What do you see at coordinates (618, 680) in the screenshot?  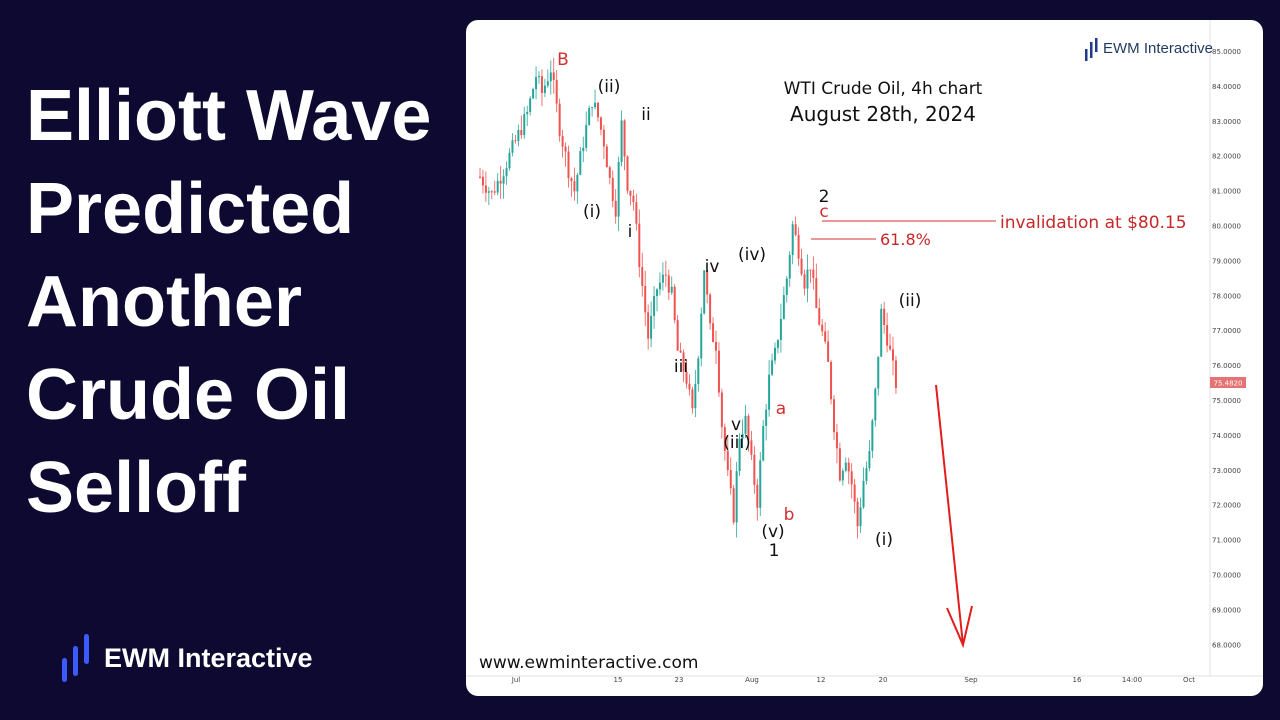 I see `x-tick-label: 15` at bounding box center [618, 680].